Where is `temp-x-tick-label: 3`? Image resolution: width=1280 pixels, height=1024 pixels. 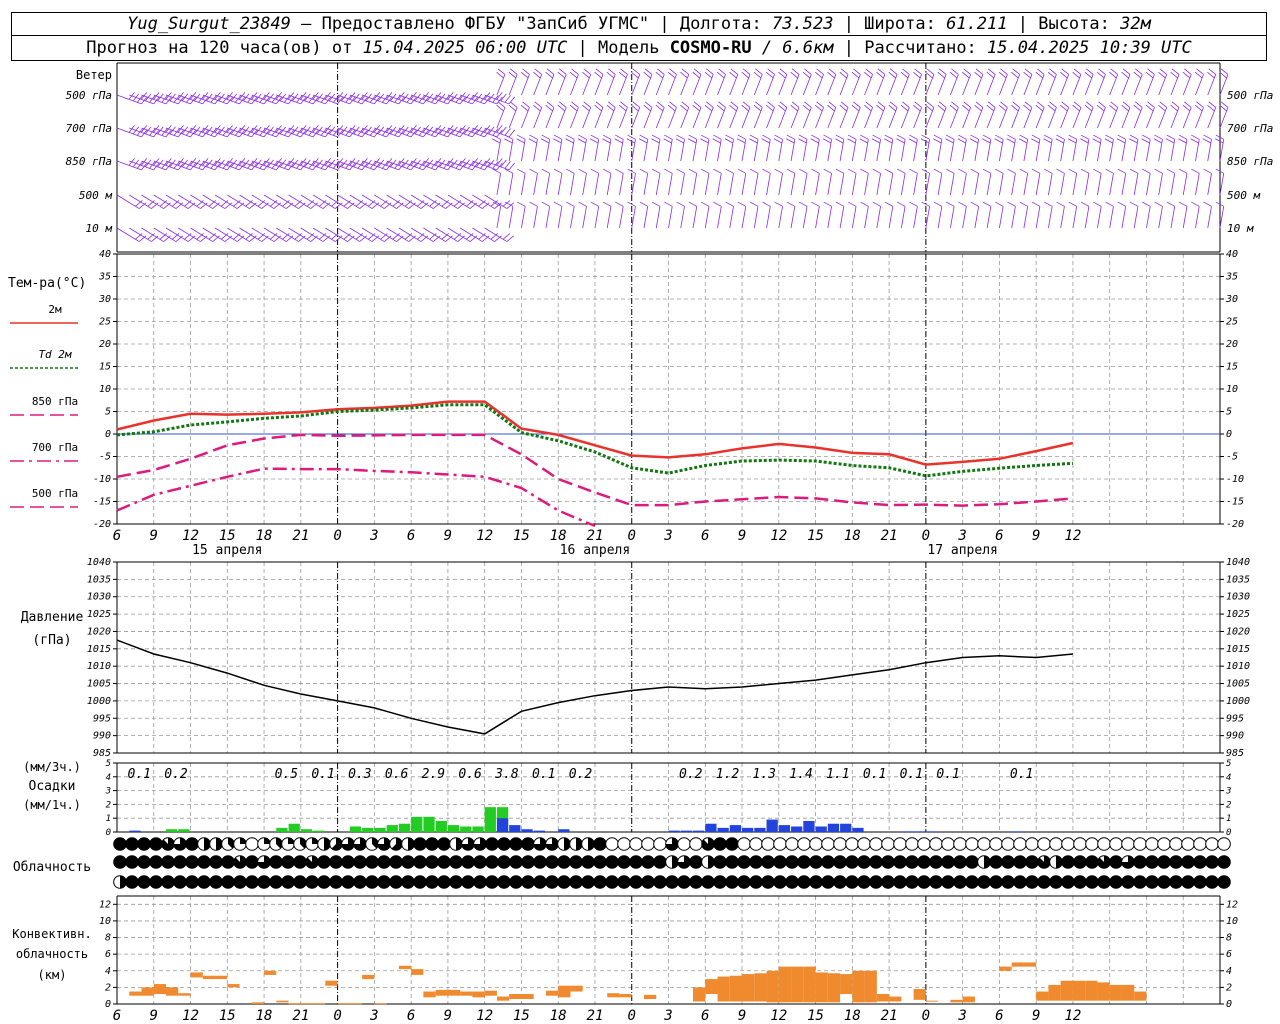 temp-x-tick-label: 3 is located at coordinates (373, 536).